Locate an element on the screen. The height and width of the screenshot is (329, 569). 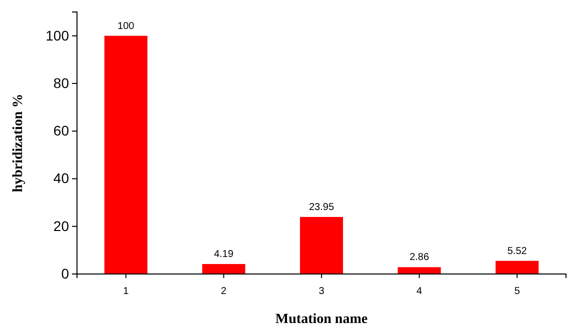
data-label: 100 is located at coordinates (126, 26).